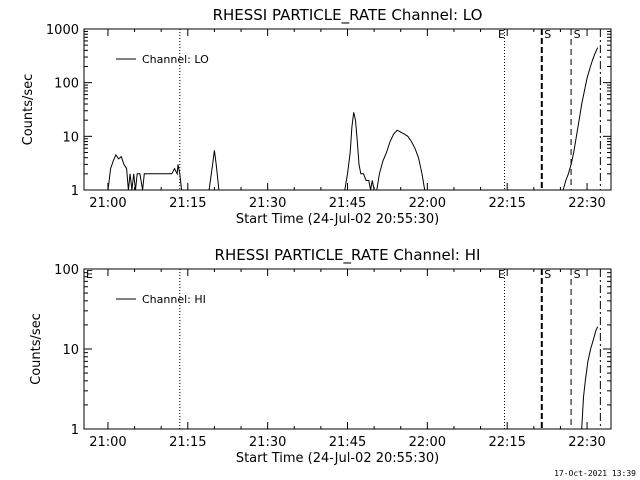 The width and height of the screenshot is (640, 480). I want to click on chart-title: RHESSI PARTICLE_RATE Channel: LO, so click(348, 15).